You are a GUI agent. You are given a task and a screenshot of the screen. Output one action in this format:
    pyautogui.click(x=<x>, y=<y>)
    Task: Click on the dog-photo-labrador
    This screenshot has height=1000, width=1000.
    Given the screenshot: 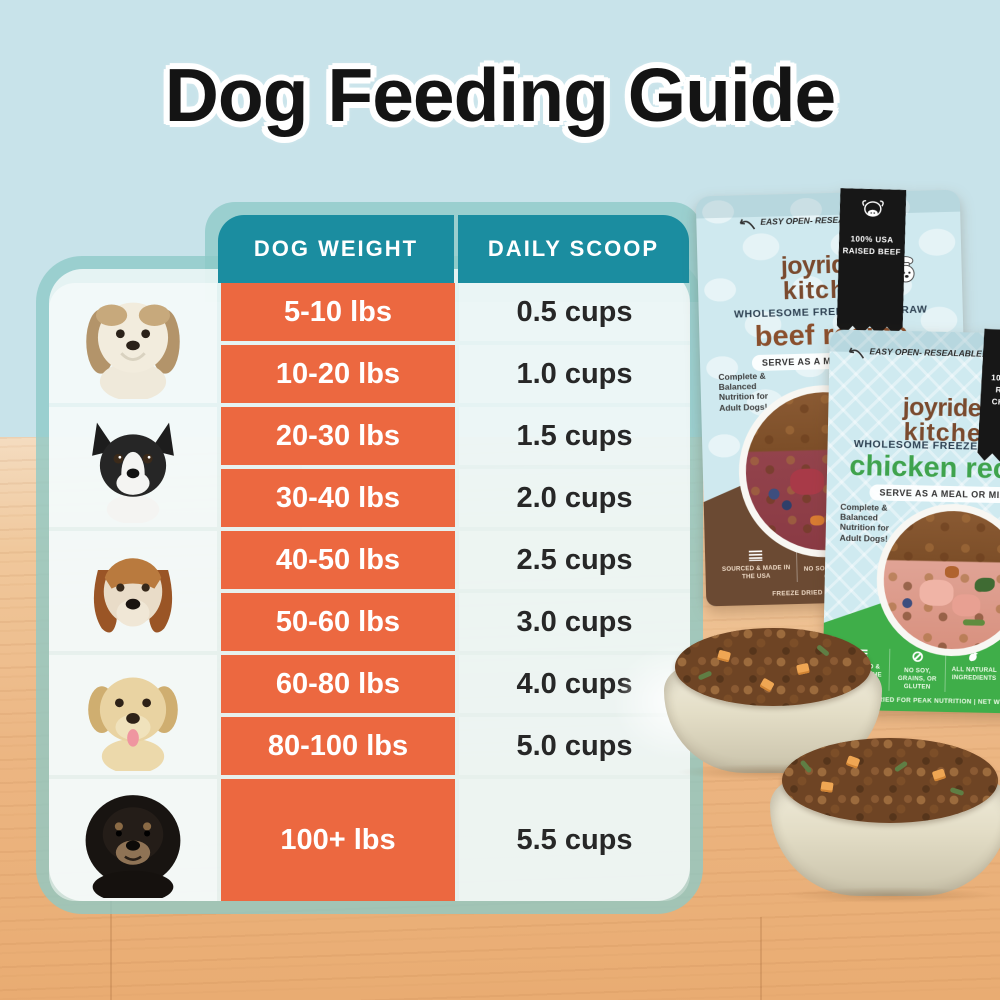 What is the action you would take?
    pyautogui.click(x=133, y=715)
    